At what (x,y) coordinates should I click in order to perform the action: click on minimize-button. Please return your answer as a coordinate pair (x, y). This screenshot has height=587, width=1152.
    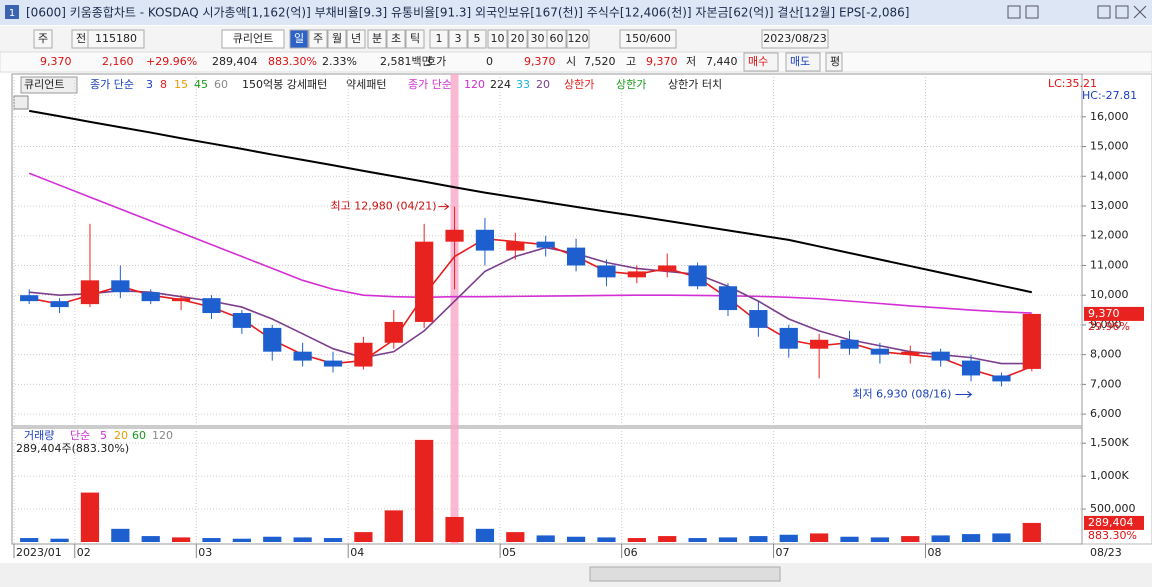
    Looking at the image, I should click on (1104, 12).